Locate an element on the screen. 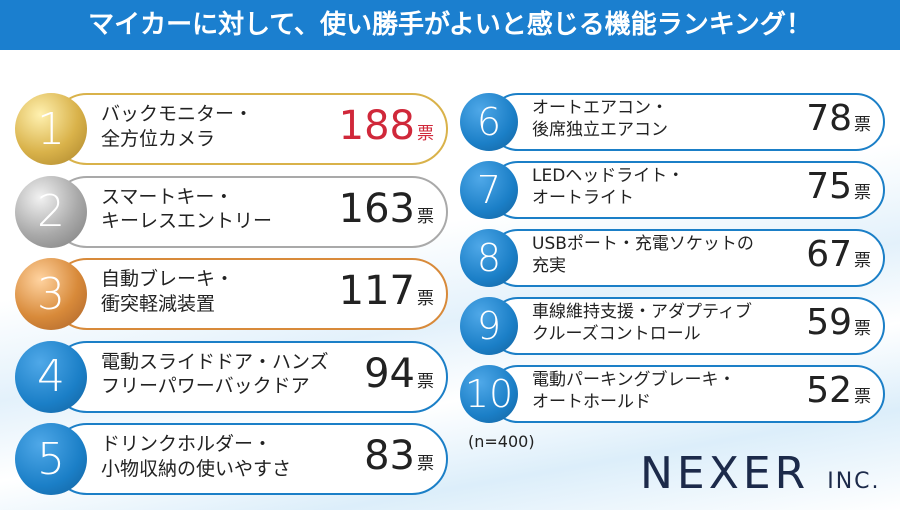 This screenshot has height=510, width=900. logo: NEXER INC. is located at coordinates (760, 473).